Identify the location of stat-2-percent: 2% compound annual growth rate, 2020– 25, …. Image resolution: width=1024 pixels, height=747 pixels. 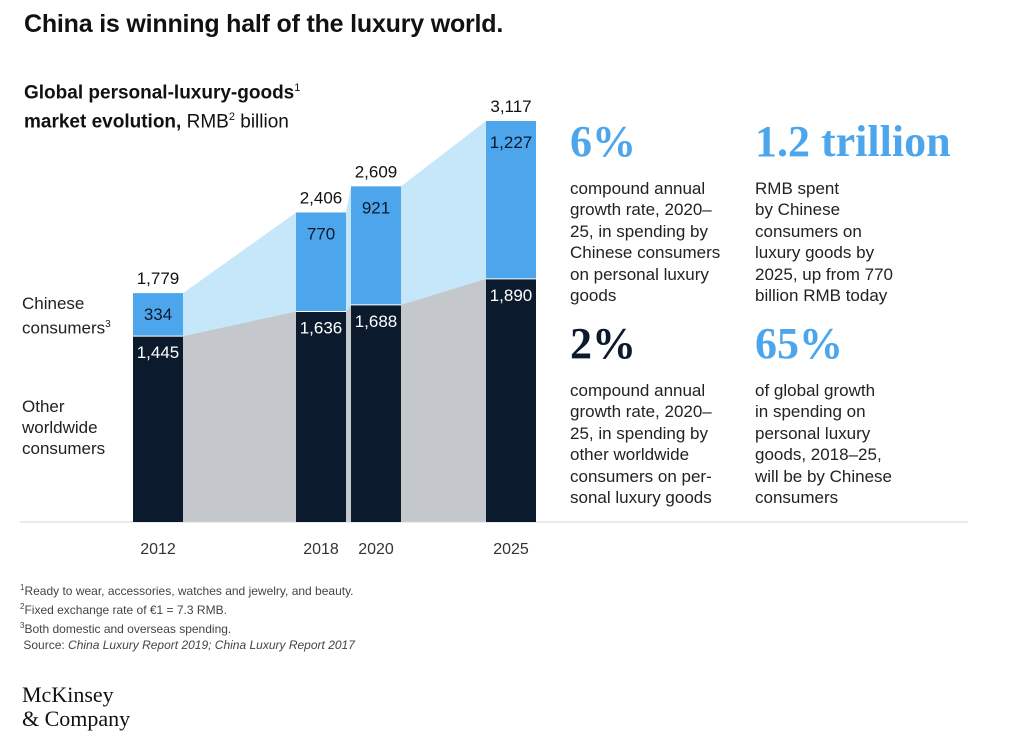
(655, 415).